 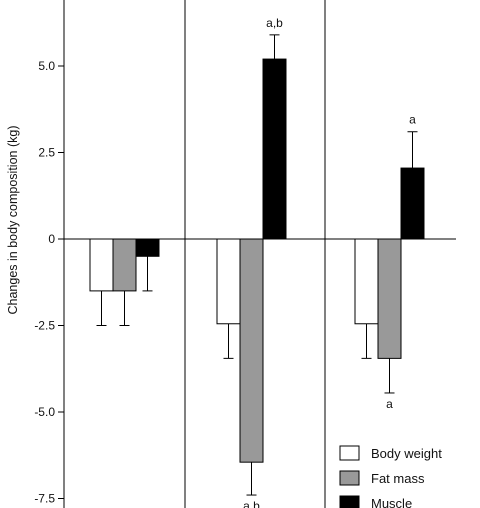 I want to click on legend-label: Fat mass, so click(x=398, y=478).